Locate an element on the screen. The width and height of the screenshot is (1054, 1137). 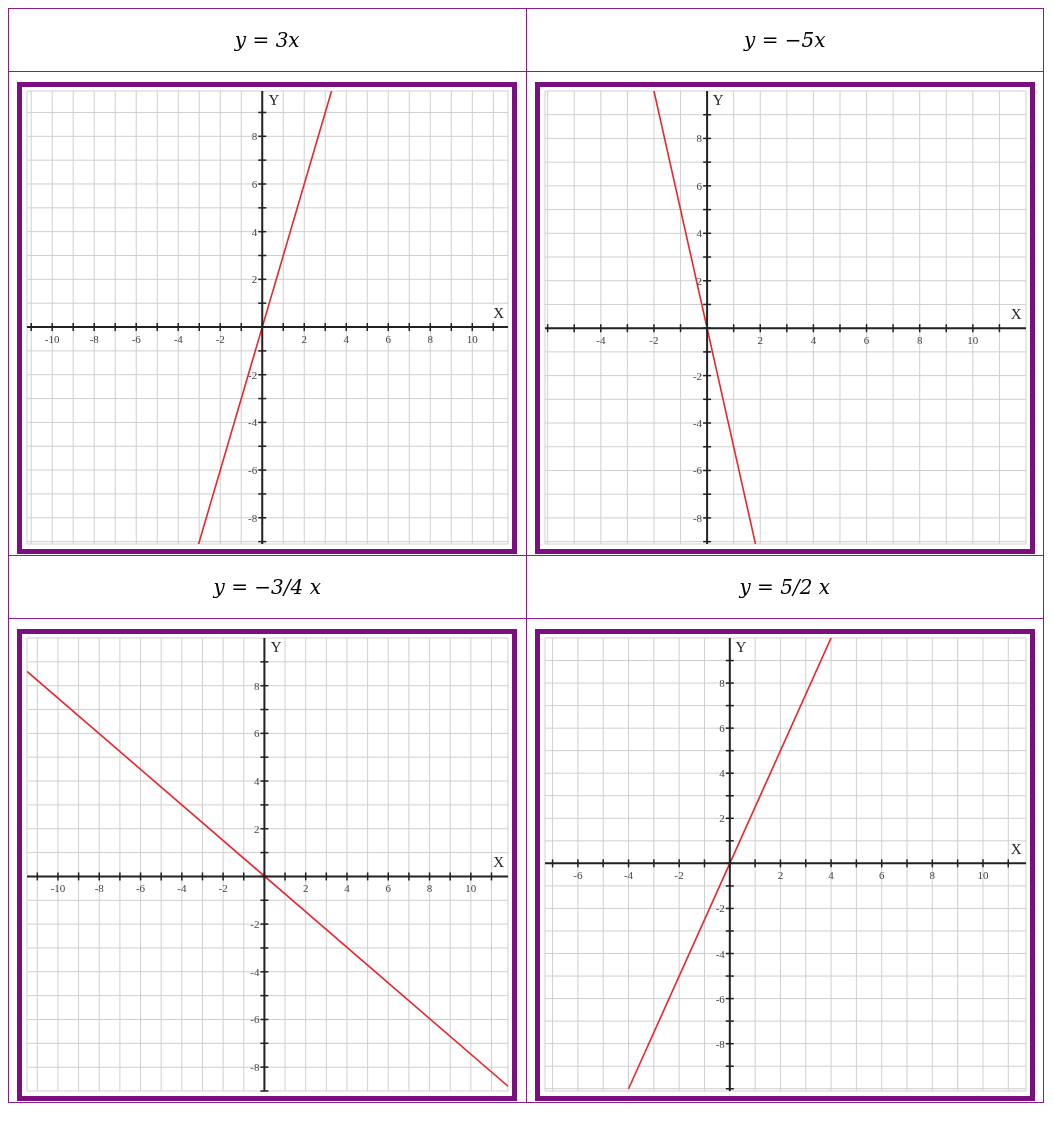
chart-title: y = −5x is located at coordinates (785, 40).